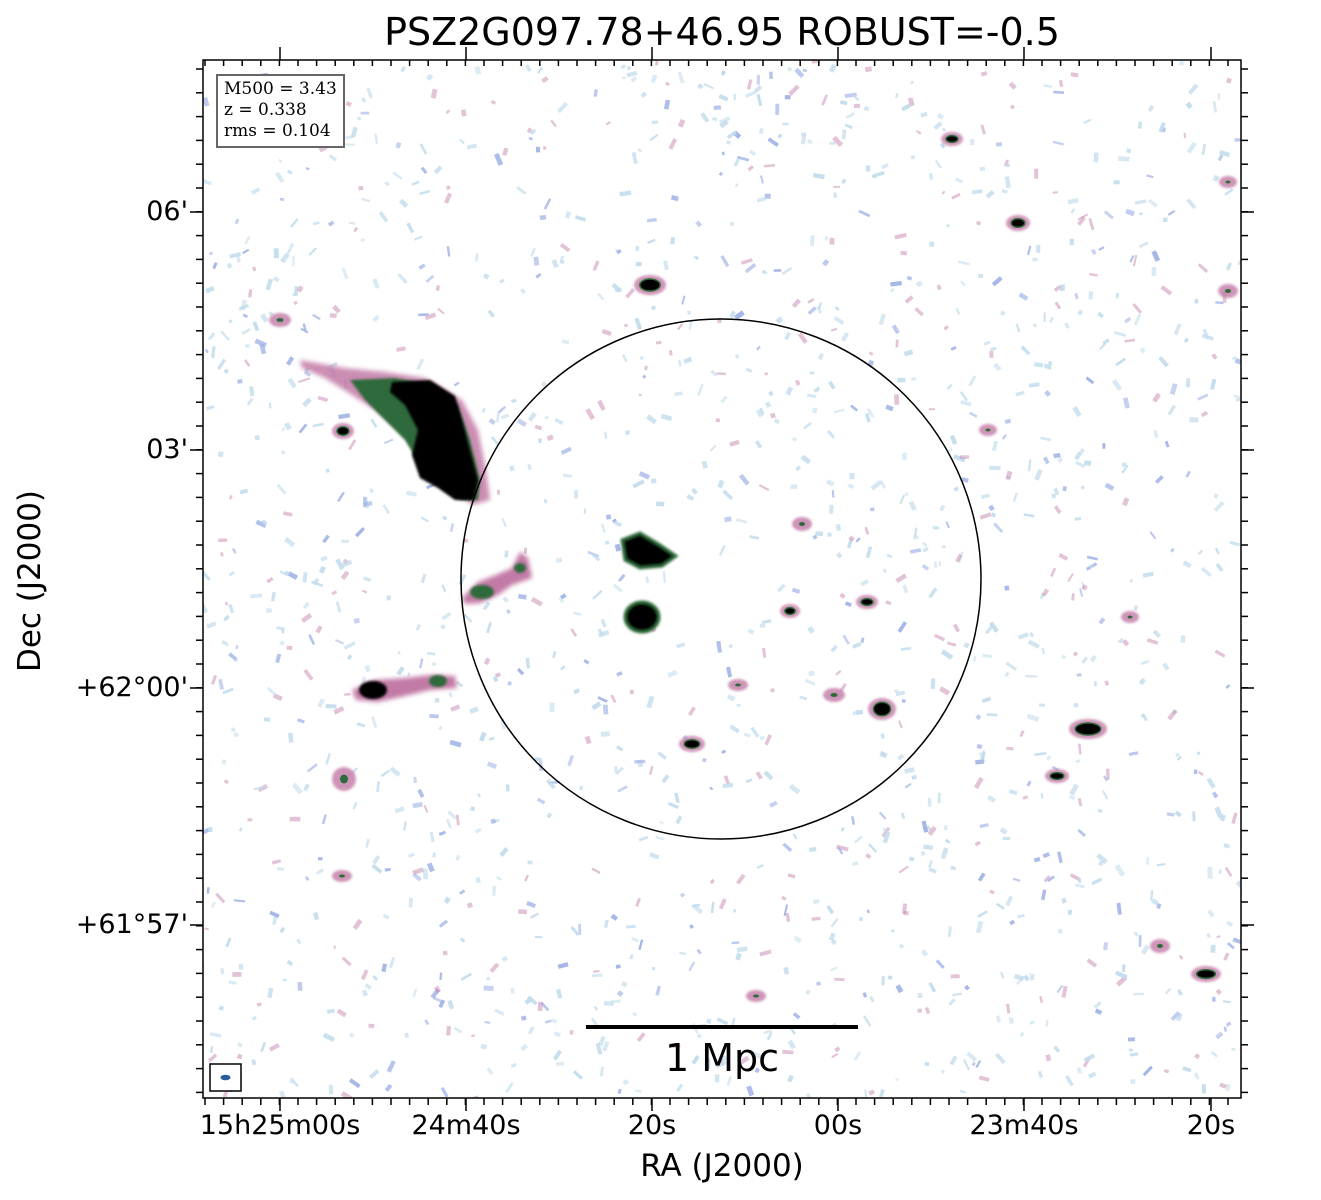  What do you see at coordinates (30, 581) in the screenshot?
I see `y-axis-label: Dec (J2000)` at bounding box center [30, 581].